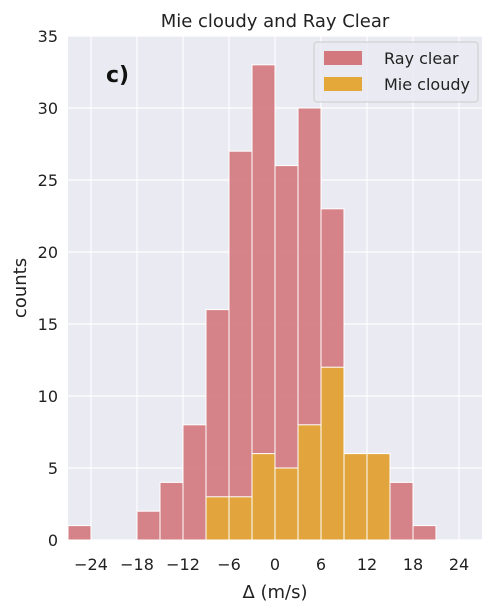 This screenshot has width=486, height=608. I want to click on x-tick-label: 12, so click(367, 564).